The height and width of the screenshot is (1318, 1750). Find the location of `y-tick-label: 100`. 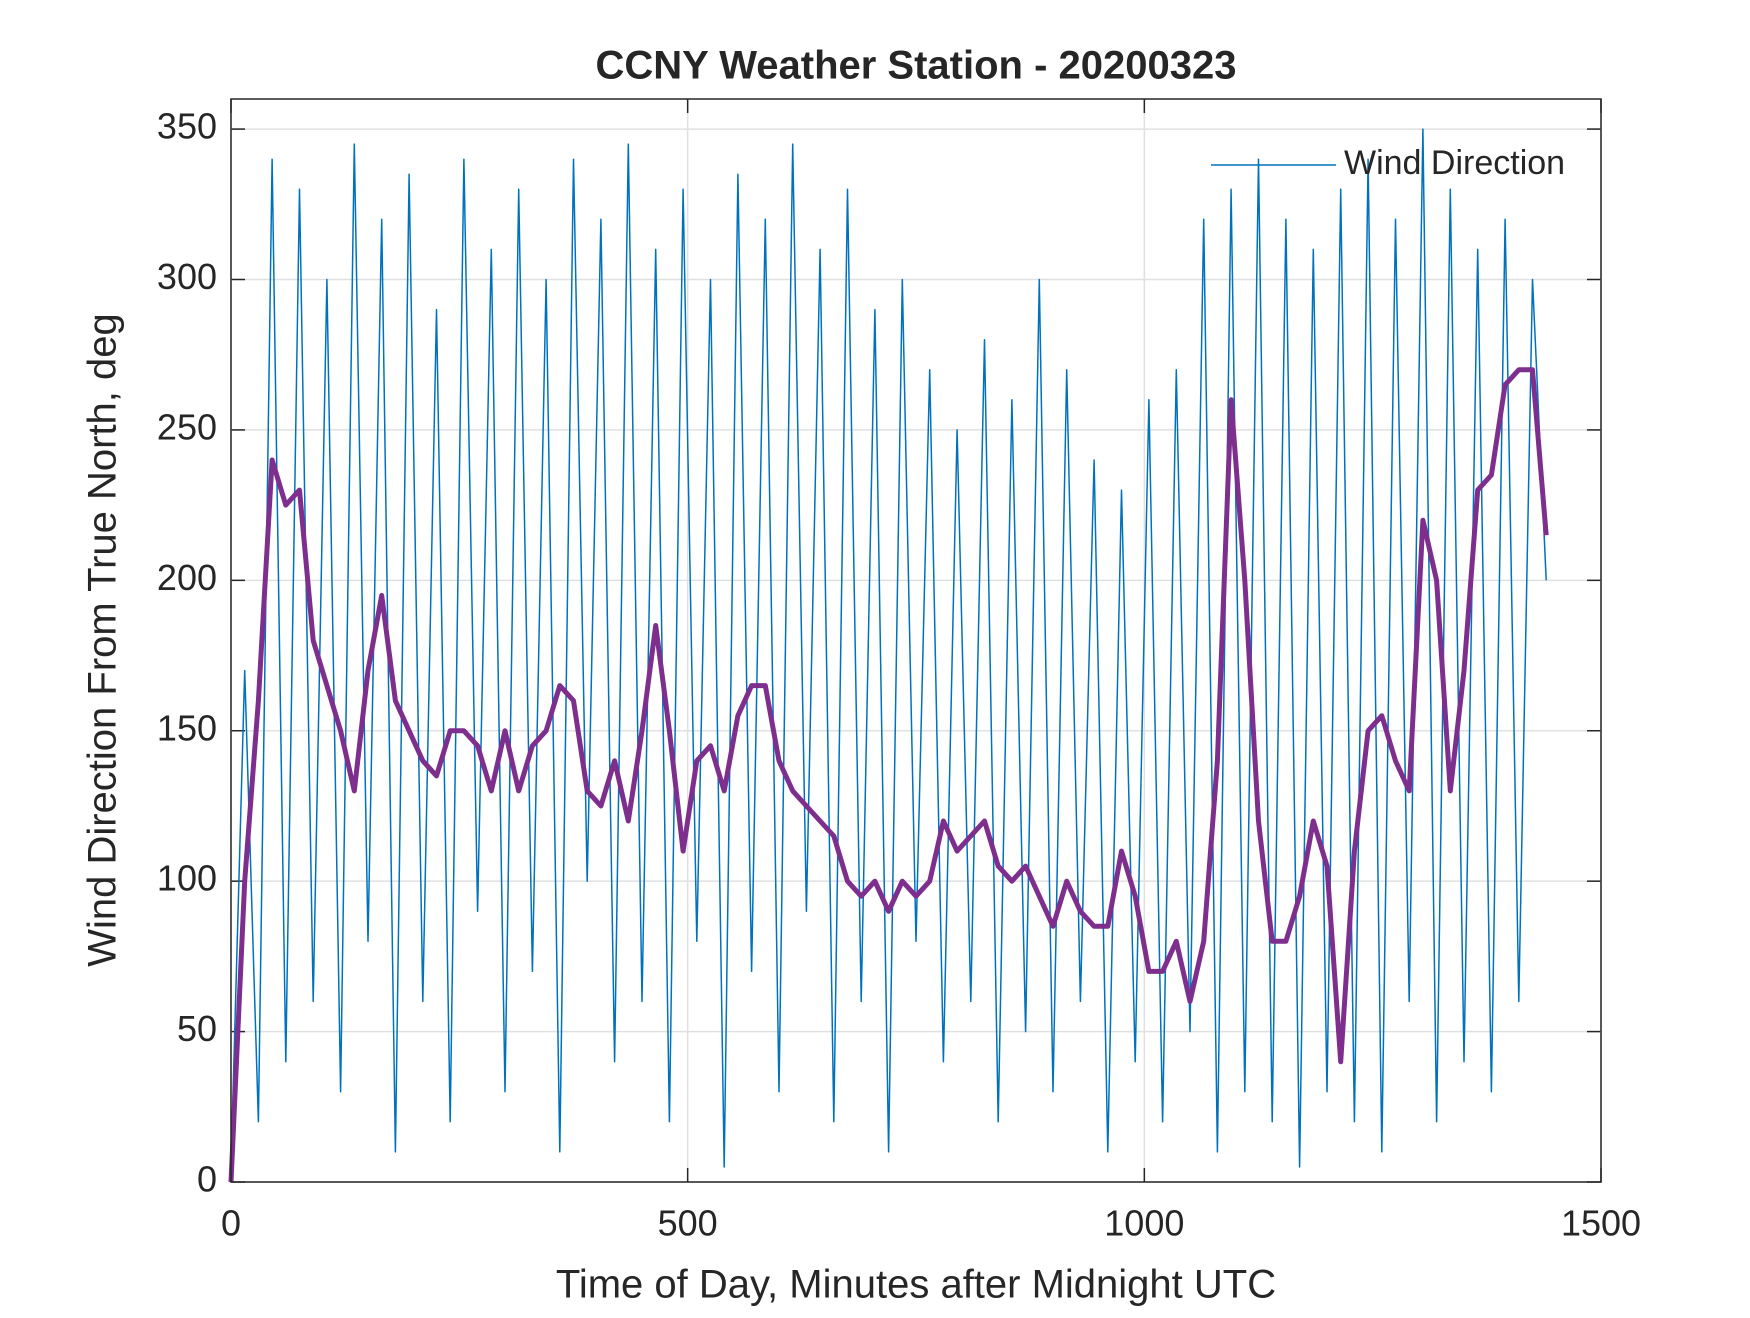

y-tick-label: 100 is located at coordinates (187, 878).